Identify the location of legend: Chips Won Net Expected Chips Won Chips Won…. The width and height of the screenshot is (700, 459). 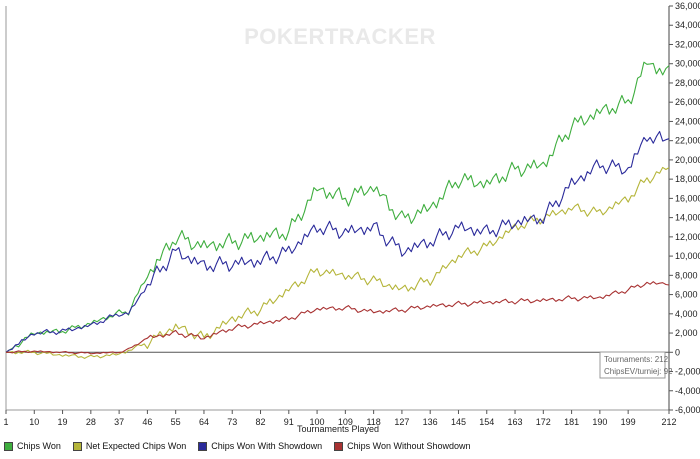
(243, 446).